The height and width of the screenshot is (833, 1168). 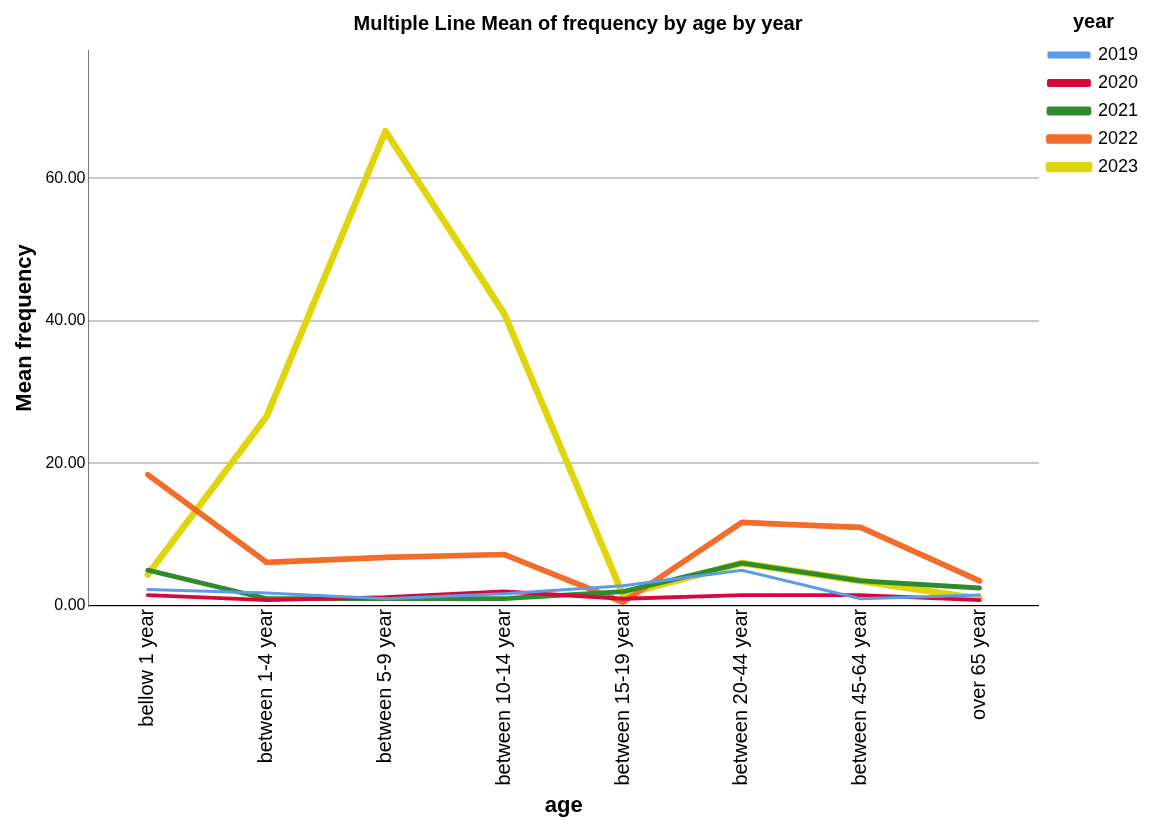 What do you see at coordinates (1093, 20) in the screenshot?
I see `legend-title: year` at bounding box center [1093, 20].